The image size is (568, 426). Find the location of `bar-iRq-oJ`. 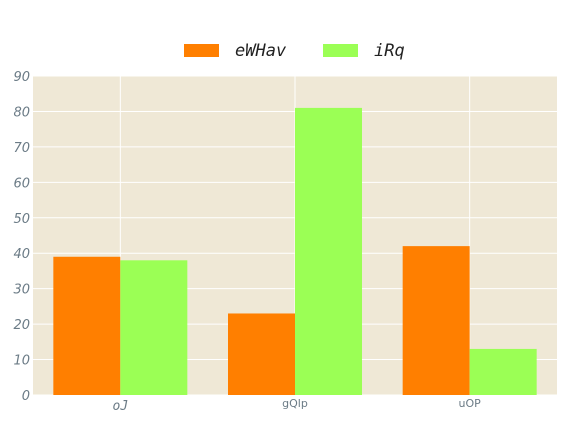

bar-iRq-oJ is located at coordinates (154, 327).